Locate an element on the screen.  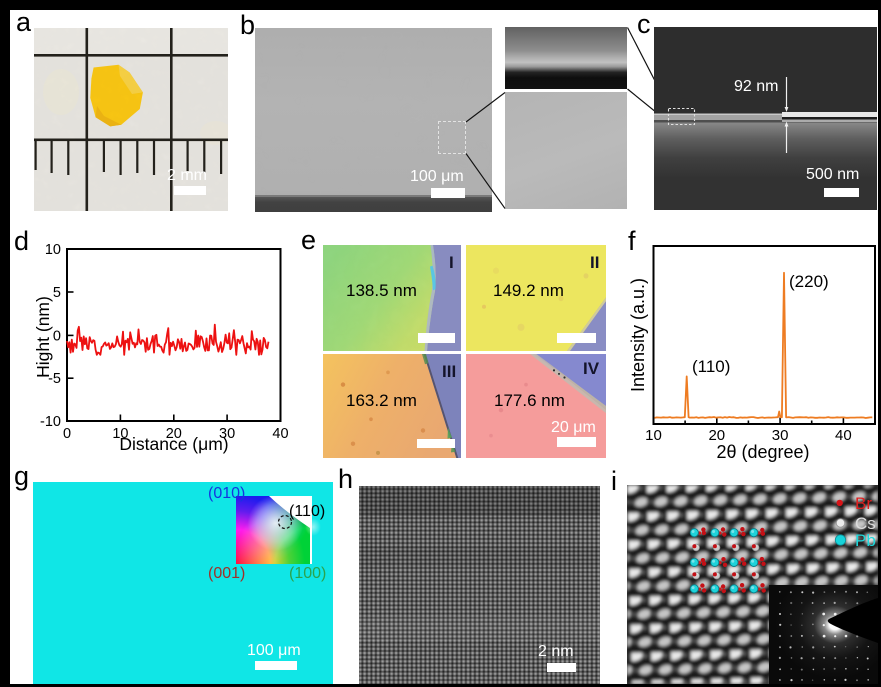
svg-text: 2θ (degree) is located at coordinates (762, 452).